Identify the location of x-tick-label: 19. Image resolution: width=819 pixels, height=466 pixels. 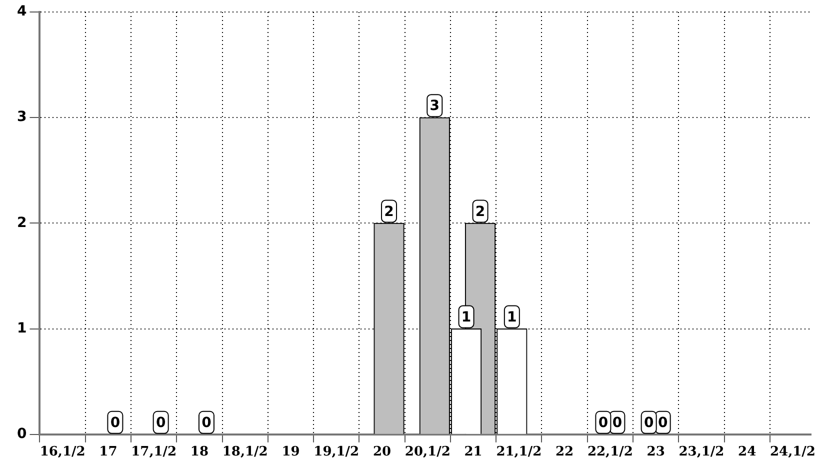
(291, 452).